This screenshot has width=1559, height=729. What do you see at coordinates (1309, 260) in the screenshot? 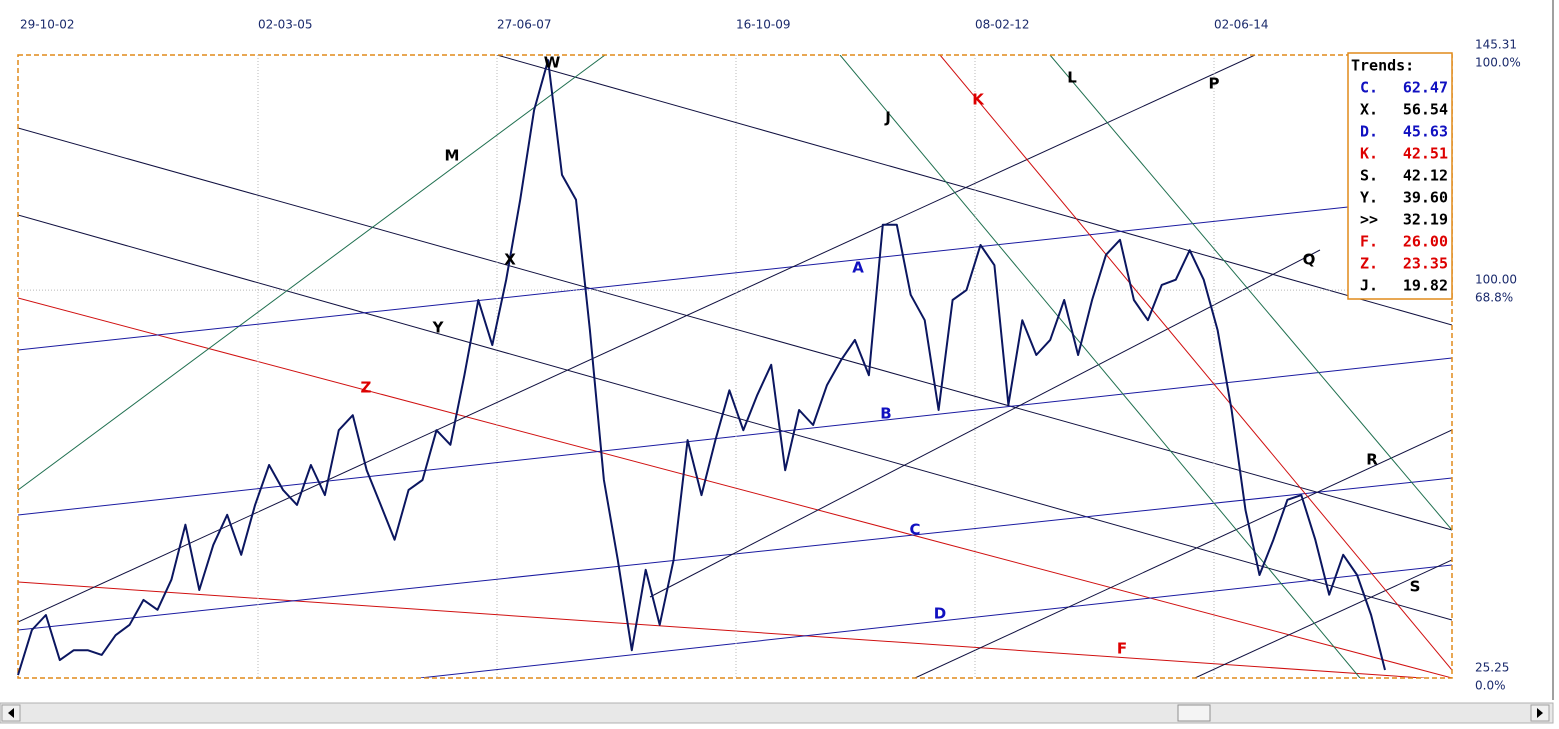
I see `trend-label: Q` at bounding box center [1309, 260].